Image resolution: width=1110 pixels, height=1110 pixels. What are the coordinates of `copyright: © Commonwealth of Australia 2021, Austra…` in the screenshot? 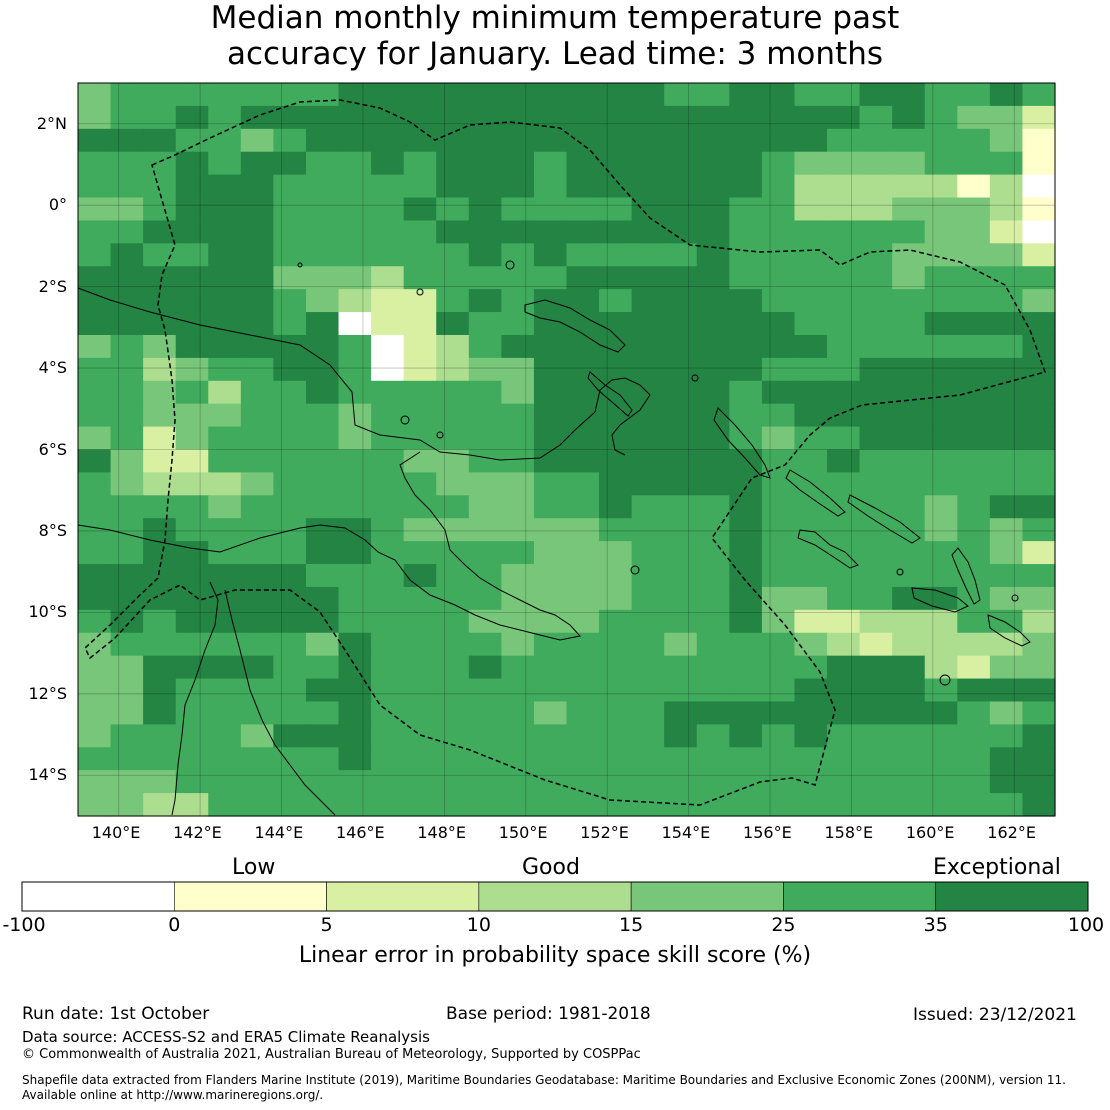 It's located at (331, 1054).